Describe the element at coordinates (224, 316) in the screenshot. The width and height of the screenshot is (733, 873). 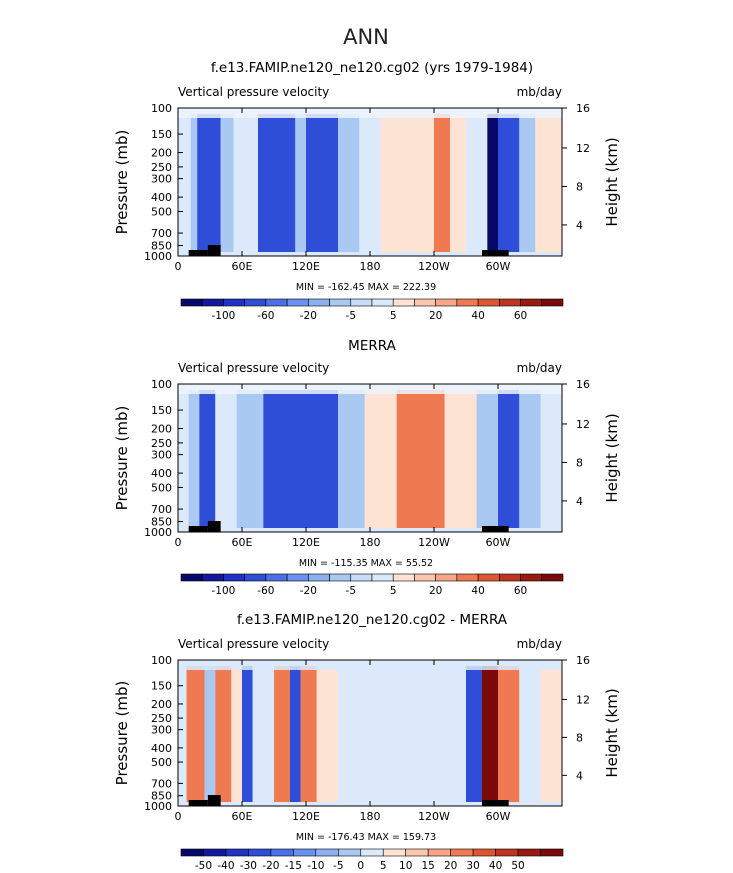
I see `colorbar-label: -100` at that location.